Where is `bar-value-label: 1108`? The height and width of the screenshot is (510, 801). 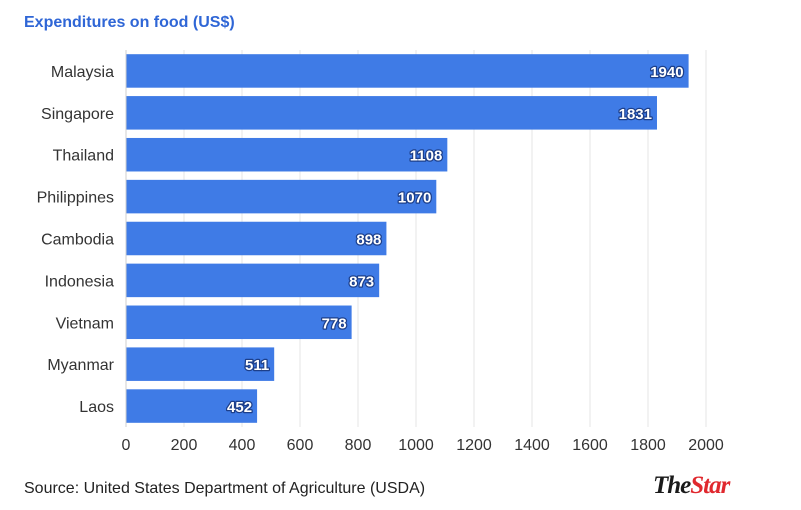 bar-value-label: 1108 is located at coordinates (426, 156).